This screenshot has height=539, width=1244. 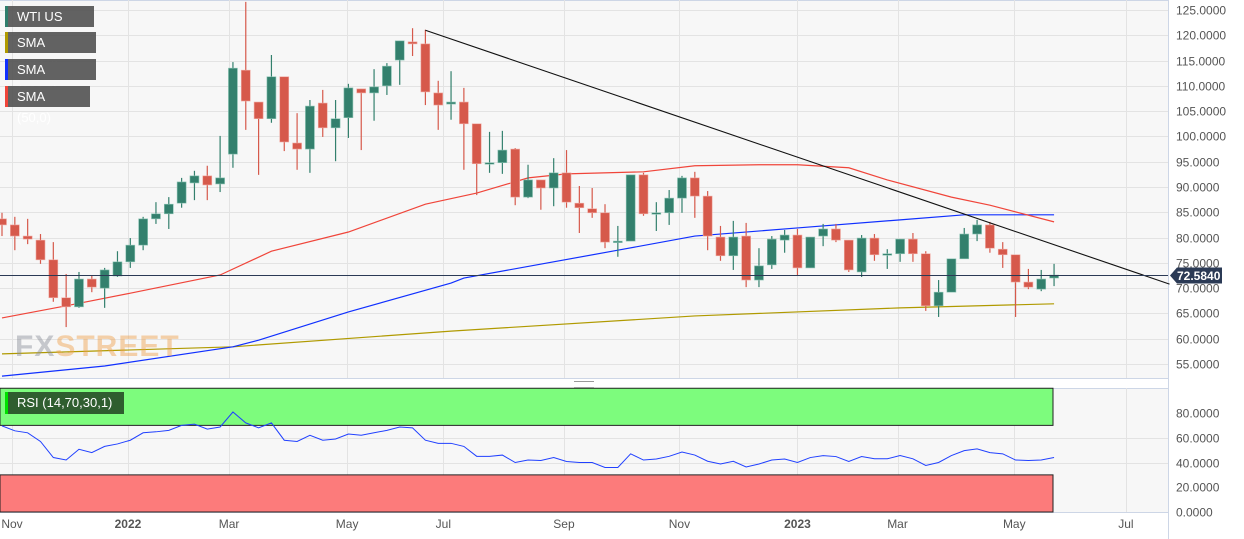 What do you see at coordinates (564, 524) in the screenshot?
I see `x-tick-label: Sep` at bounding box center [564, 524].